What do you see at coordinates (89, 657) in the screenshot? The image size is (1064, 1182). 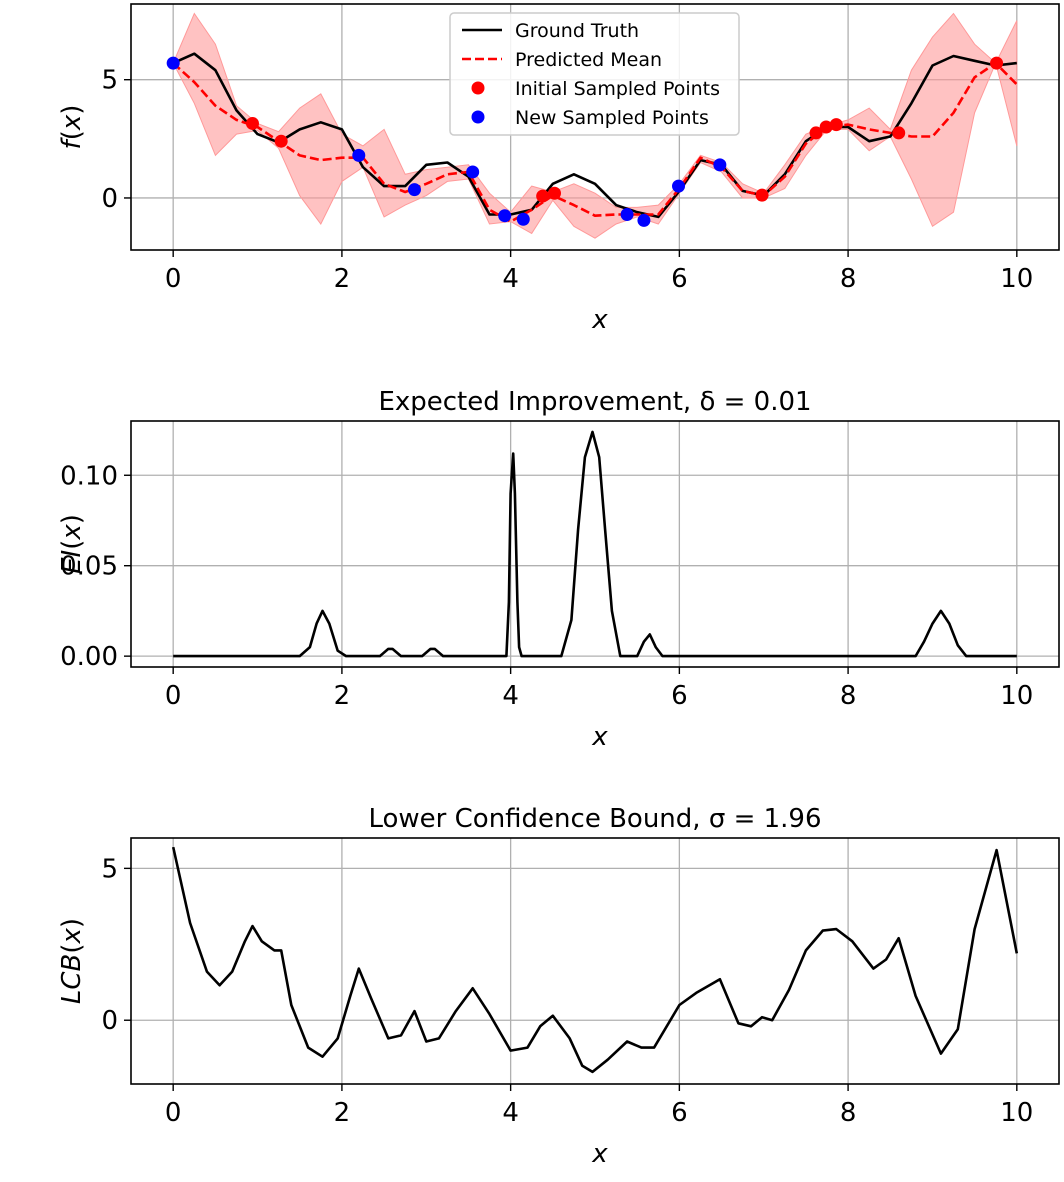 I see `y-tick-label: 0.00` at bounding box center [89, 657].